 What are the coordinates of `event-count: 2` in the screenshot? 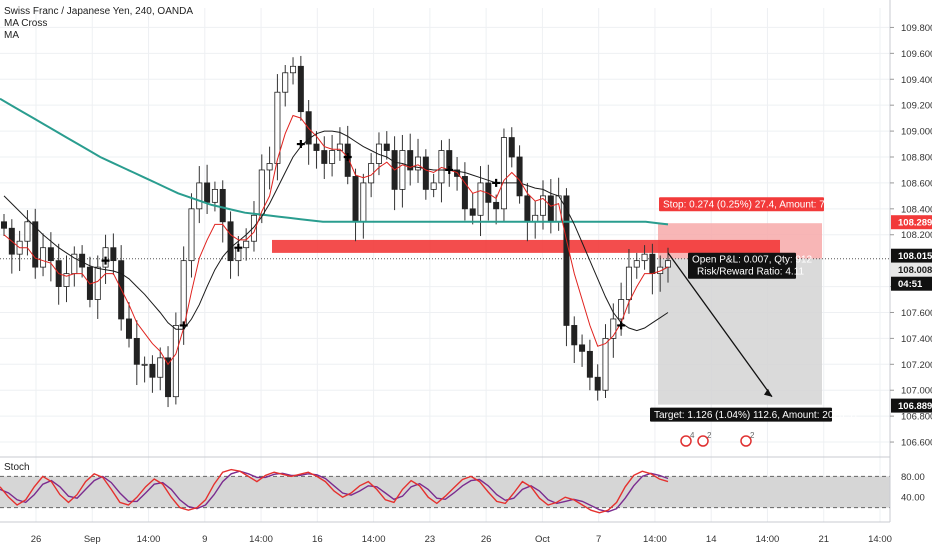 It's located at (709, 435).